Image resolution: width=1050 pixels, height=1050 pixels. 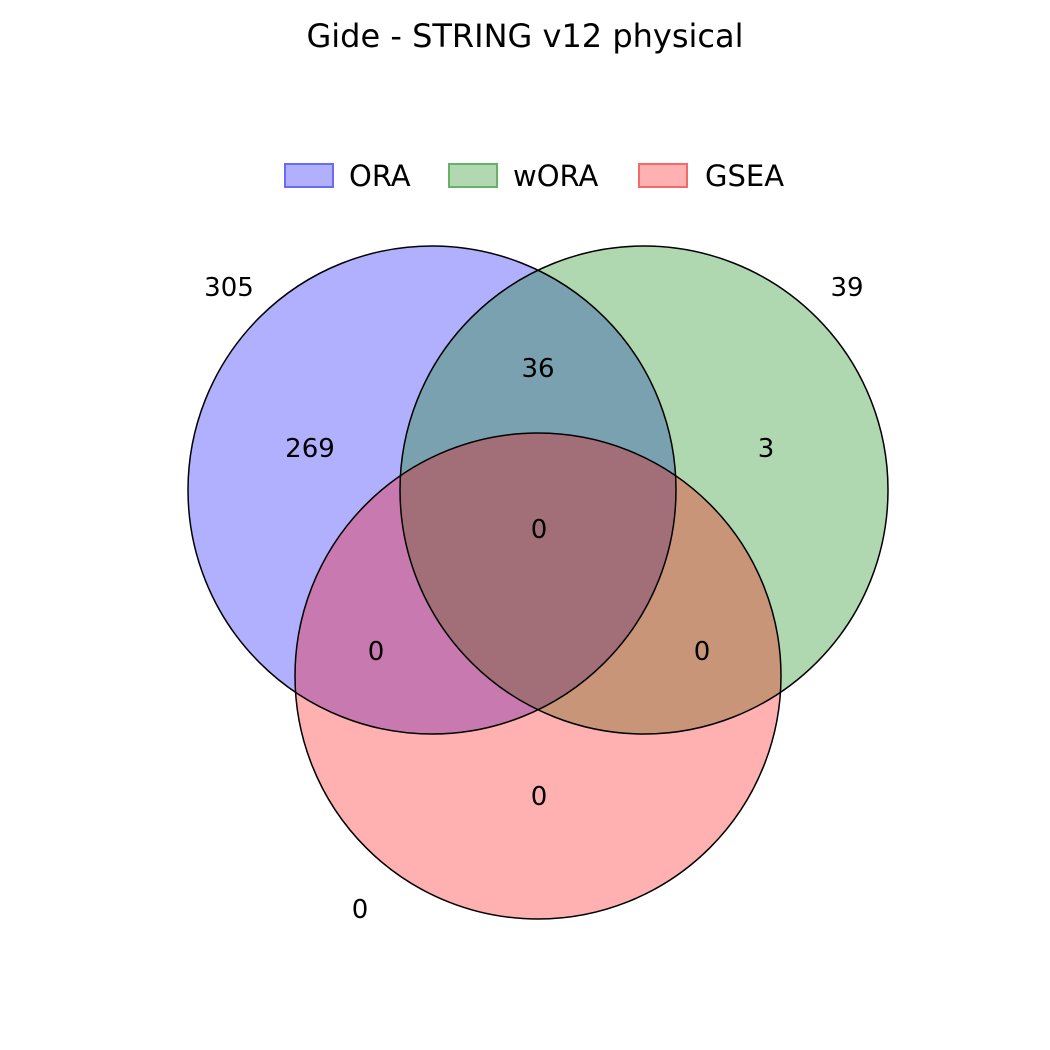 What do you see at coordinates (473, 175) in the screenshot?
I see `legend-swatch-wora` at bounding box center [473, 175].